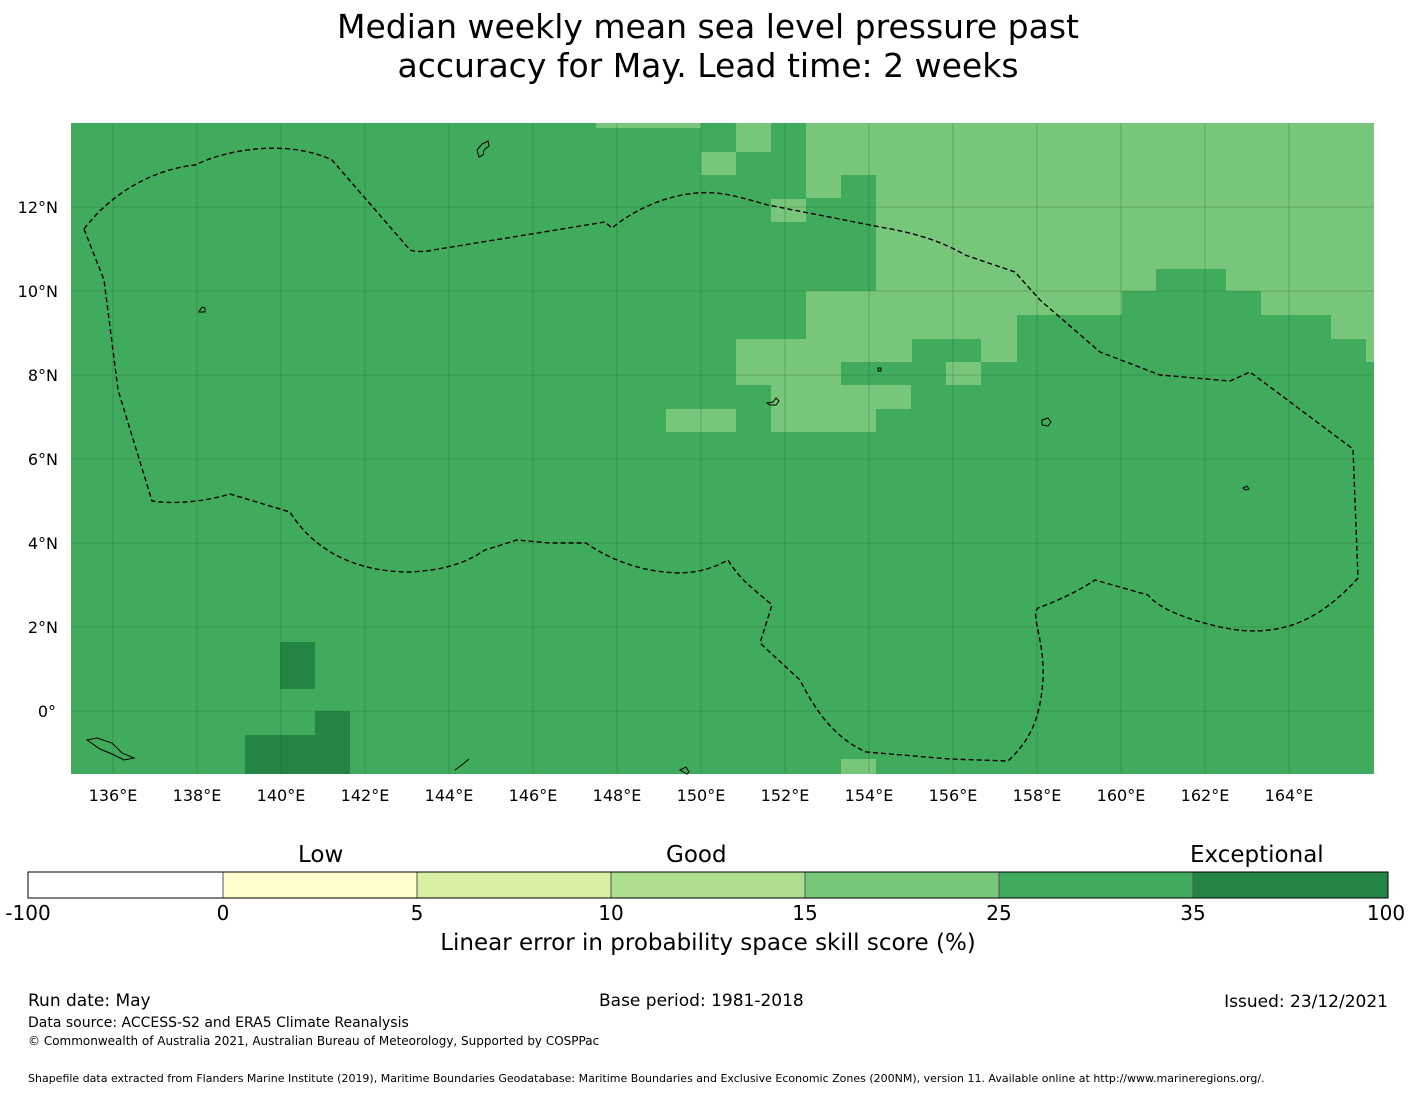 The width and height of the screenshot is (1416, 1095). Describe the element at coordinates (417, 913) in the screenshot. I see `colorbar-tick: 5` at that location.